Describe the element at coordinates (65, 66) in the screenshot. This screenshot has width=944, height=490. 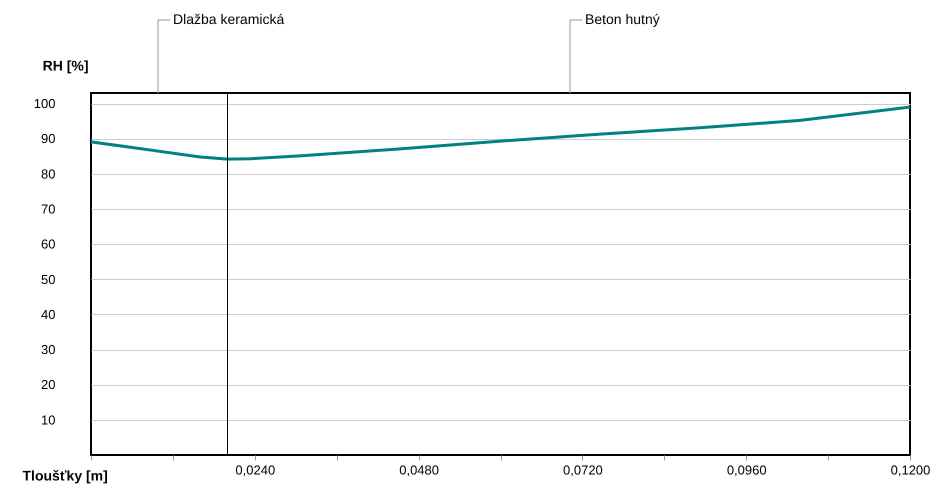
I see `y-axis-title: RH [%]` at that location.